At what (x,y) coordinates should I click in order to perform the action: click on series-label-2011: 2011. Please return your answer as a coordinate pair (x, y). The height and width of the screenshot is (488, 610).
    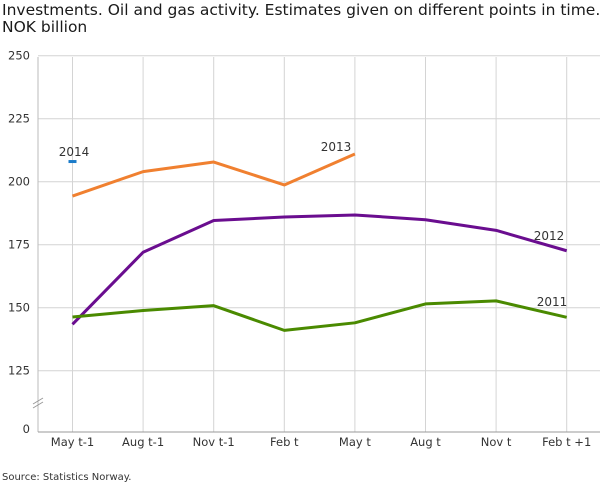
    Looking at the image, I should click on (552, 302).